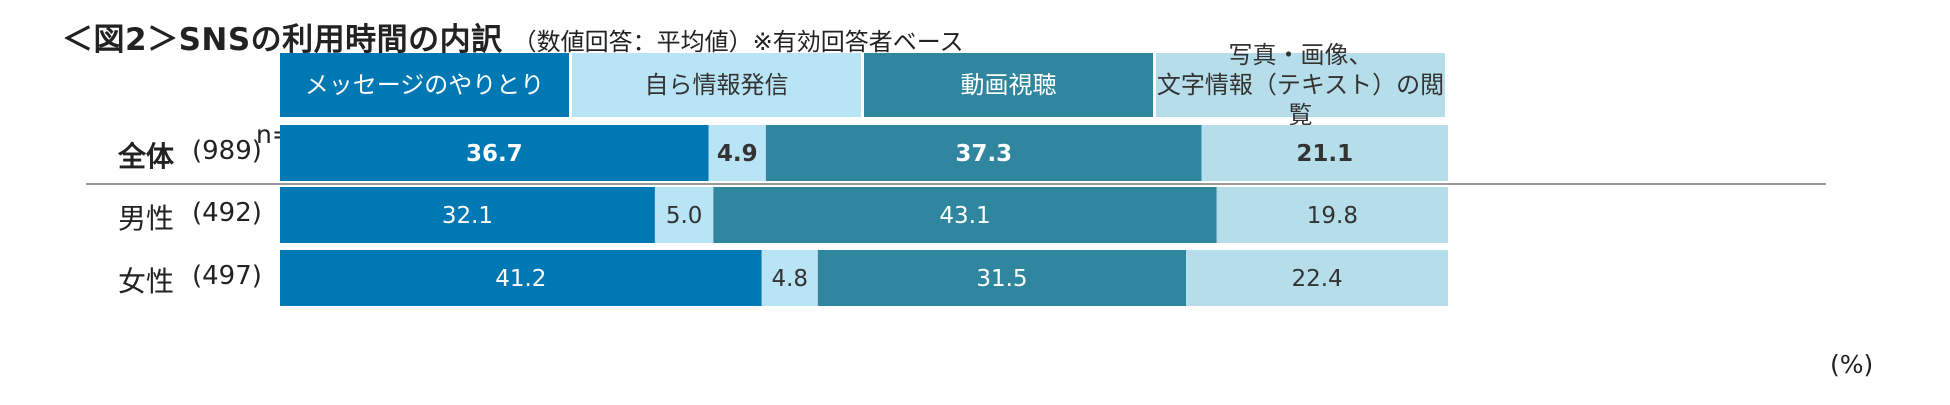 The width and height of the screenshot is (1950, 405). I want to click on legend-item-4: 写真・画像、 文字情報（テキスト）の閲覧, so click(1300, 85).